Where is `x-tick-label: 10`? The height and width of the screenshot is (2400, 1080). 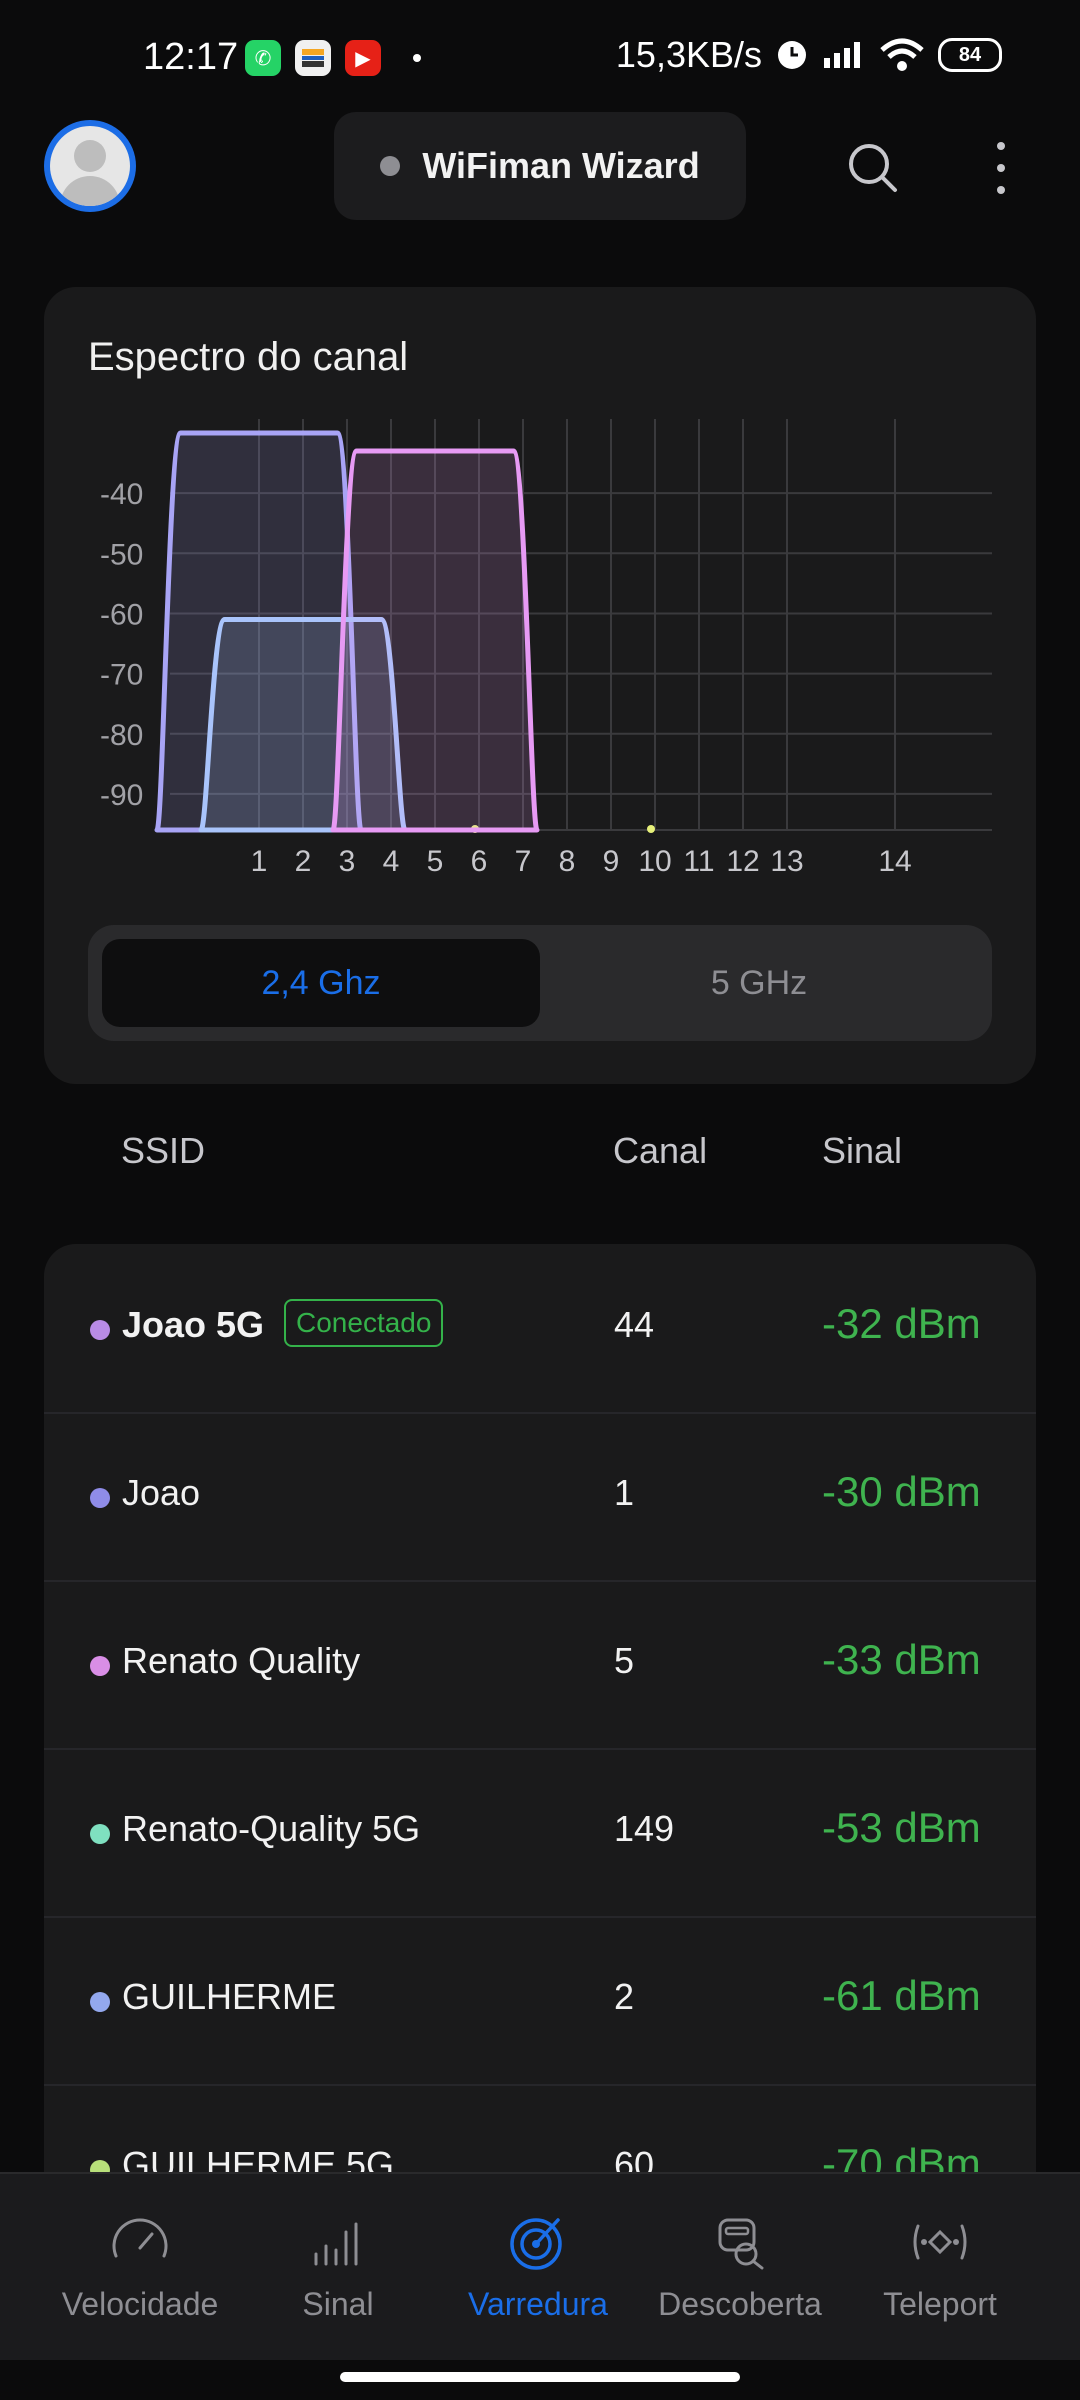
x-tick-label: 10 is located at coordinates (654, 861).